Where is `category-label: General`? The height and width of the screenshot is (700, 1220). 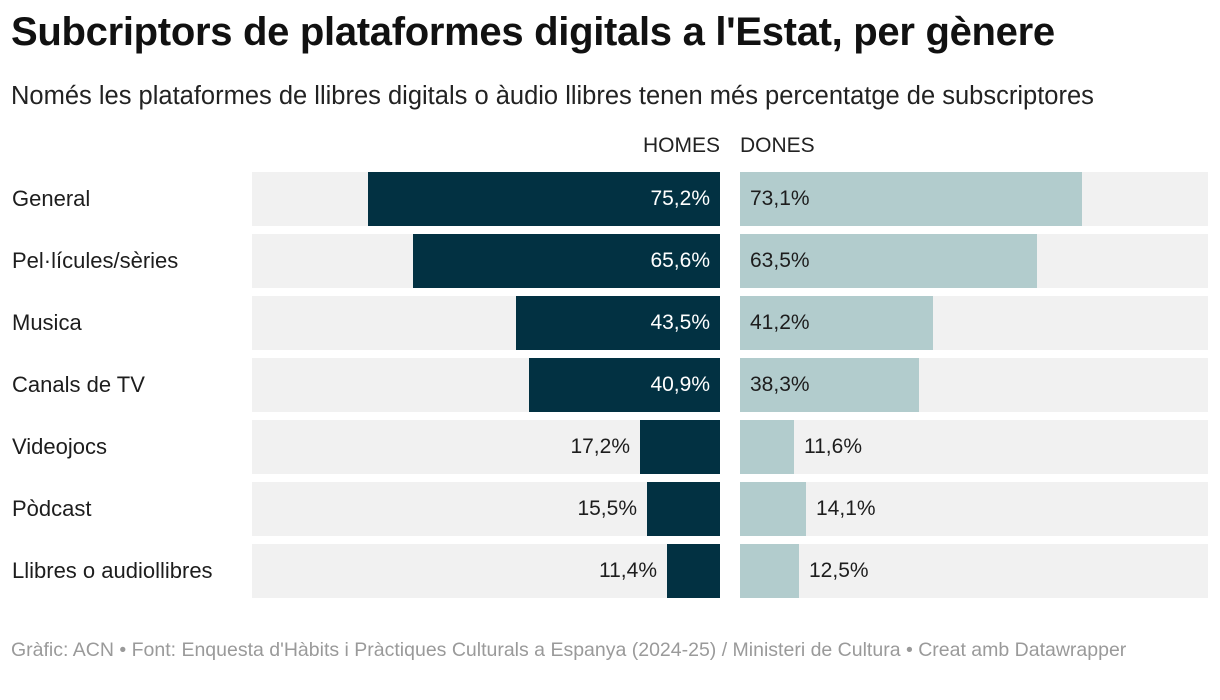 category-label: General is located at coordinates (51, 198).